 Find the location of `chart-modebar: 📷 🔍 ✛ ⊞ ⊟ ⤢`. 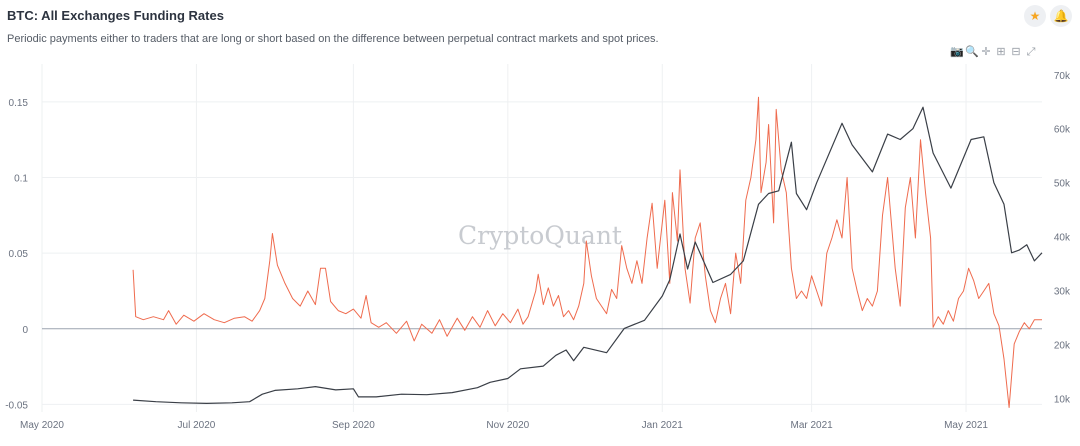

chart-modebar: 📷 🔍 ✛ ⊞ ⊟ ⤢ is located at coordinates (993, 52).